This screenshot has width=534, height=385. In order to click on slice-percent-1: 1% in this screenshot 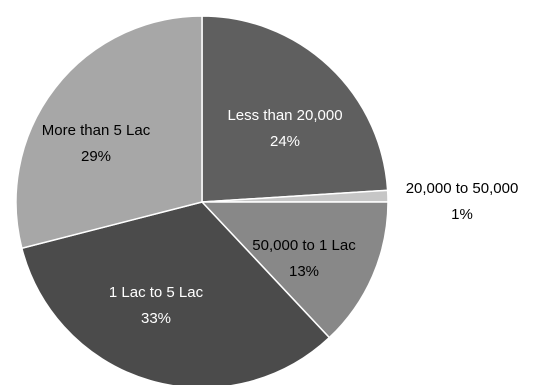, I will do `click(462, 214)`.